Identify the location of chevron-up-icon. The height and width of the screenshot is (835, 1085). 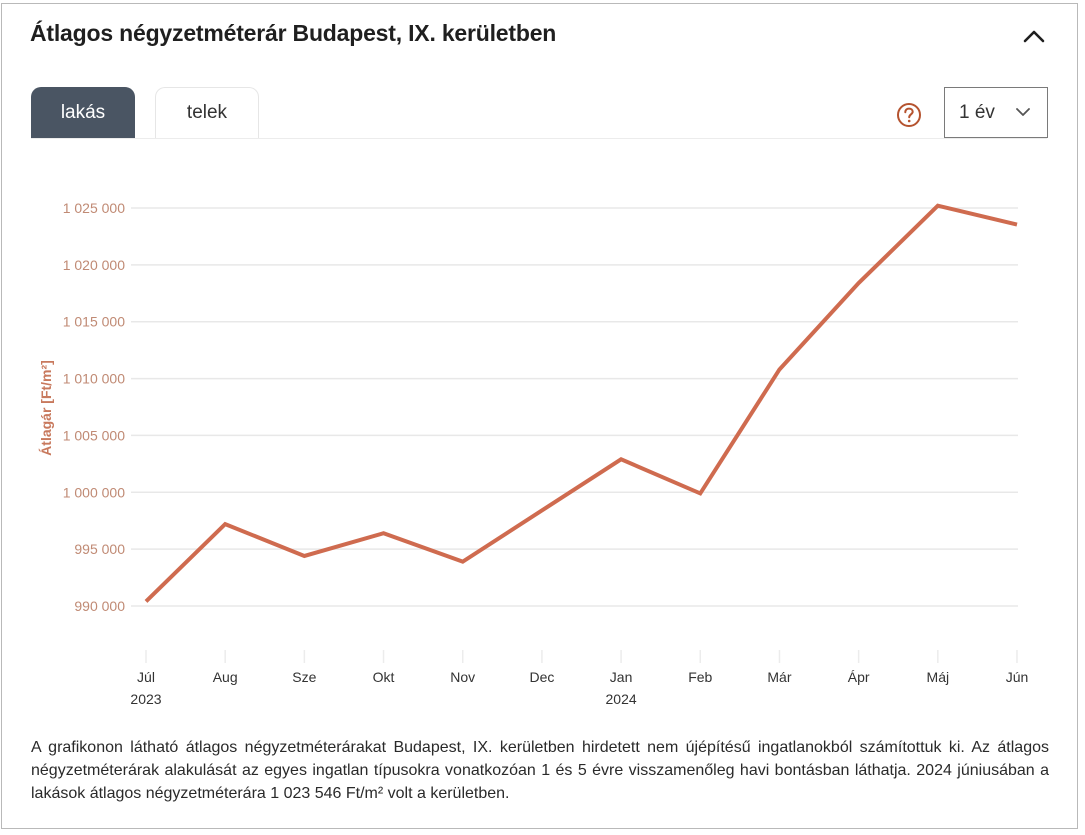
(1034, 36).